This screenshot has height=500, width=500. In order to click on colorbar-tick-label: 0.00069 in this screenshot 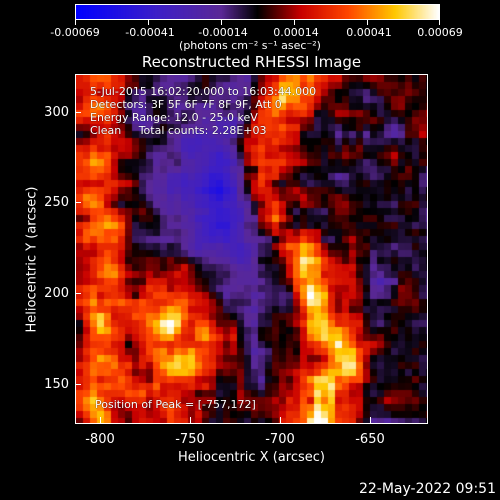, I will do `click(440, 32)`.